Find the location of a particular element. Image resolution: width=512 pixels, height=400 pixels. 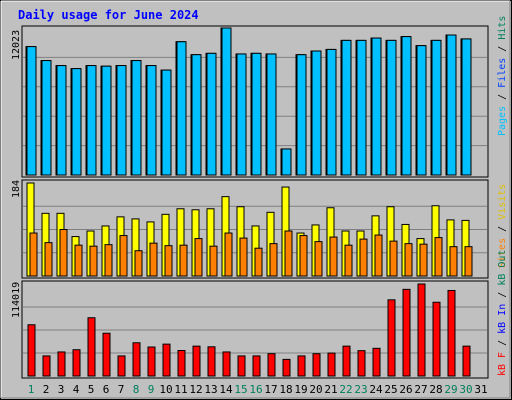

day-label: 20 is located at coordinates (315, 389).